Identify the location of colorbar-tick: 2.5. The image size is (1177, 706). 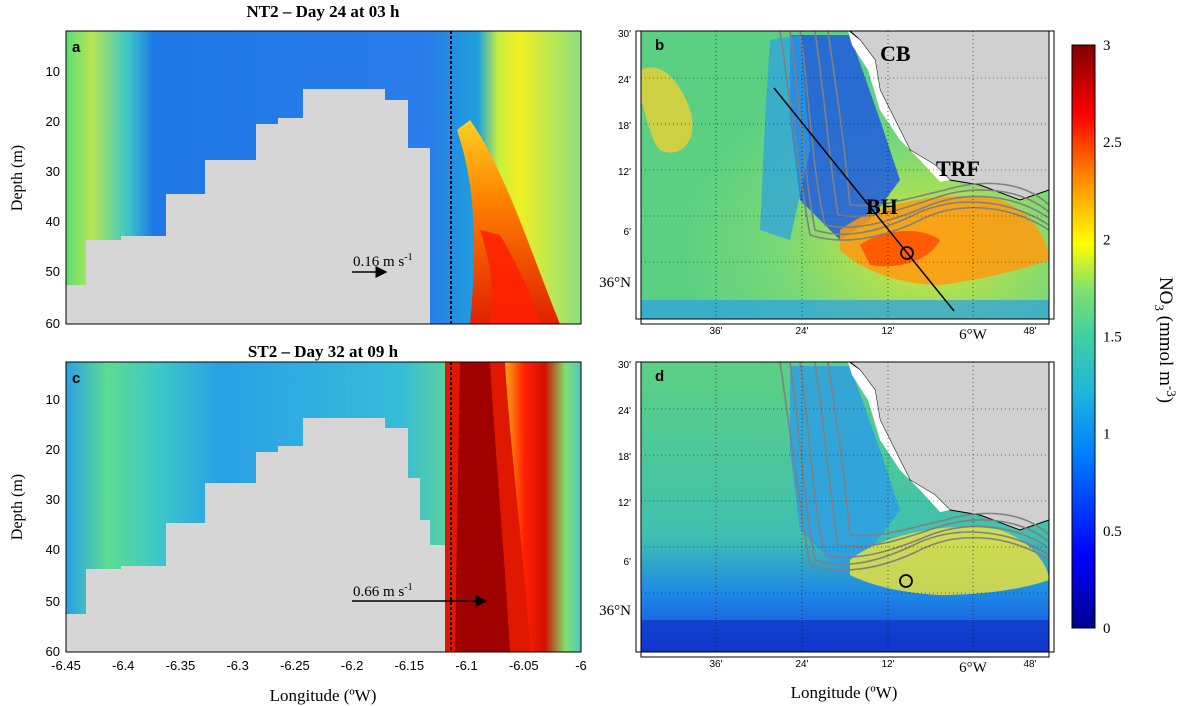
(1112, 143).